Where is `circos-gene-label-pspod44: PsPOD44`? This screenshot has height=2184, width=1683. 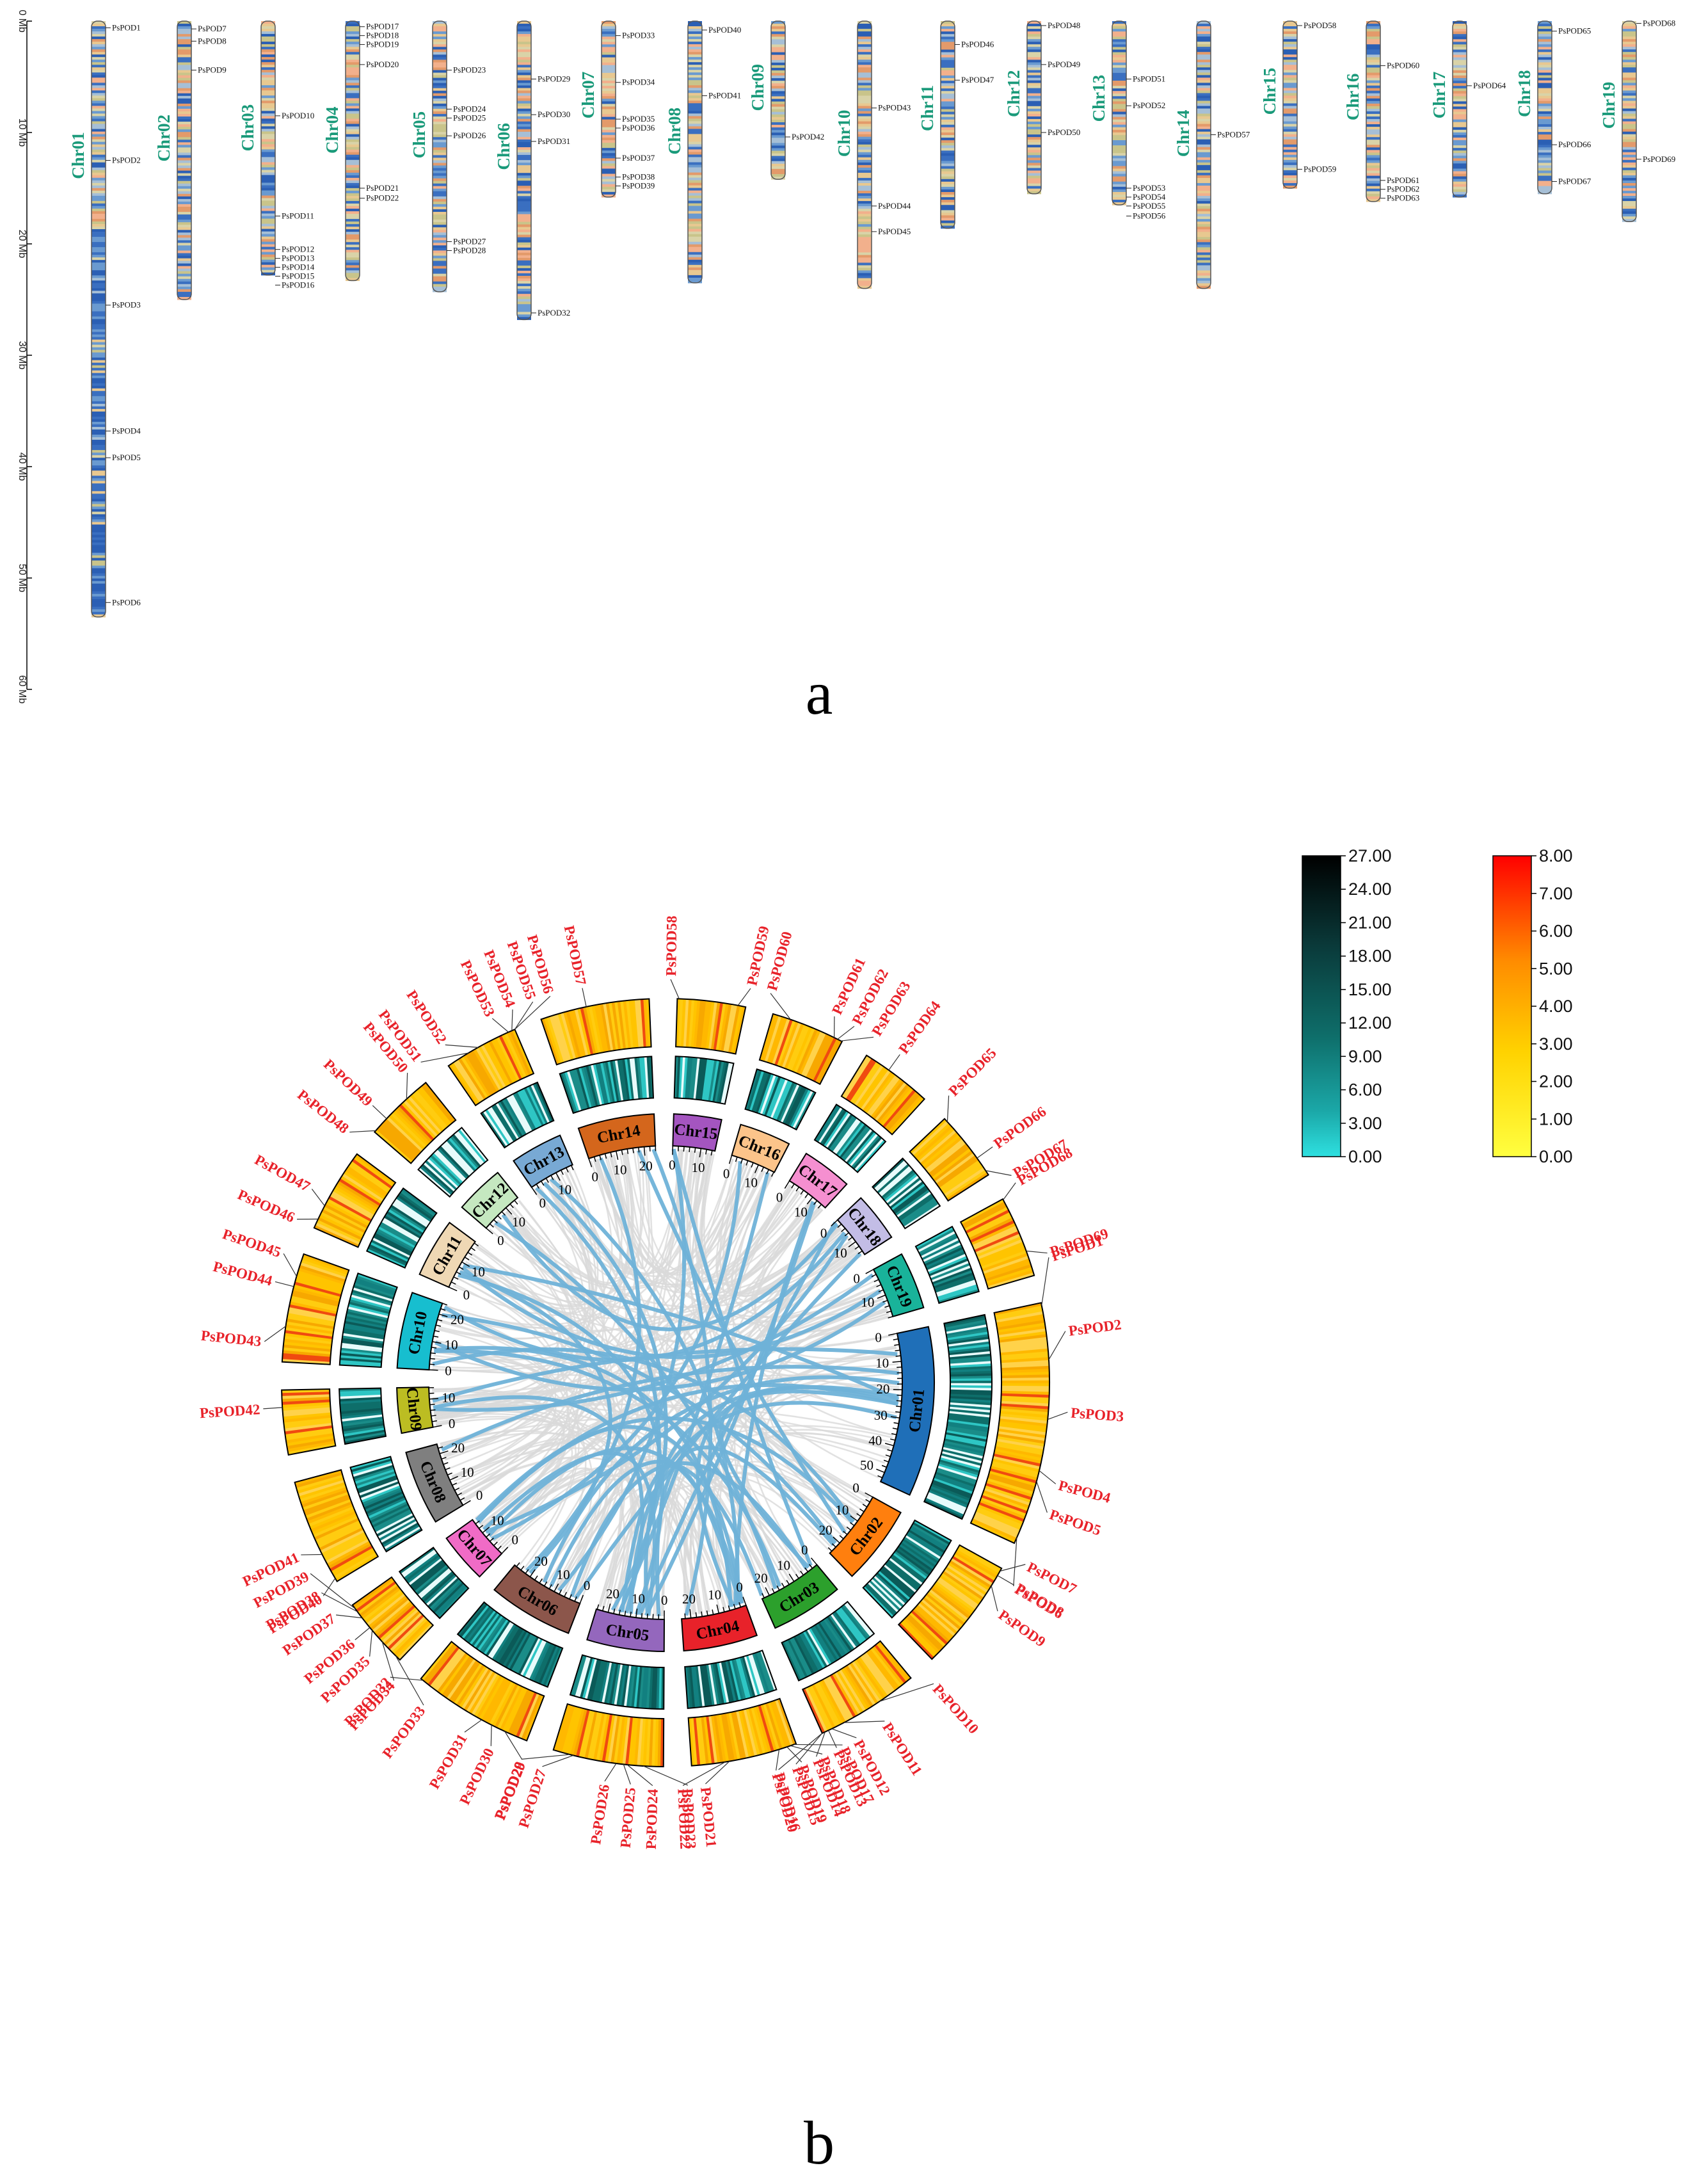 circos-gene-label-pspod44: PsPOD44 is located at coordinates (242, 1273).